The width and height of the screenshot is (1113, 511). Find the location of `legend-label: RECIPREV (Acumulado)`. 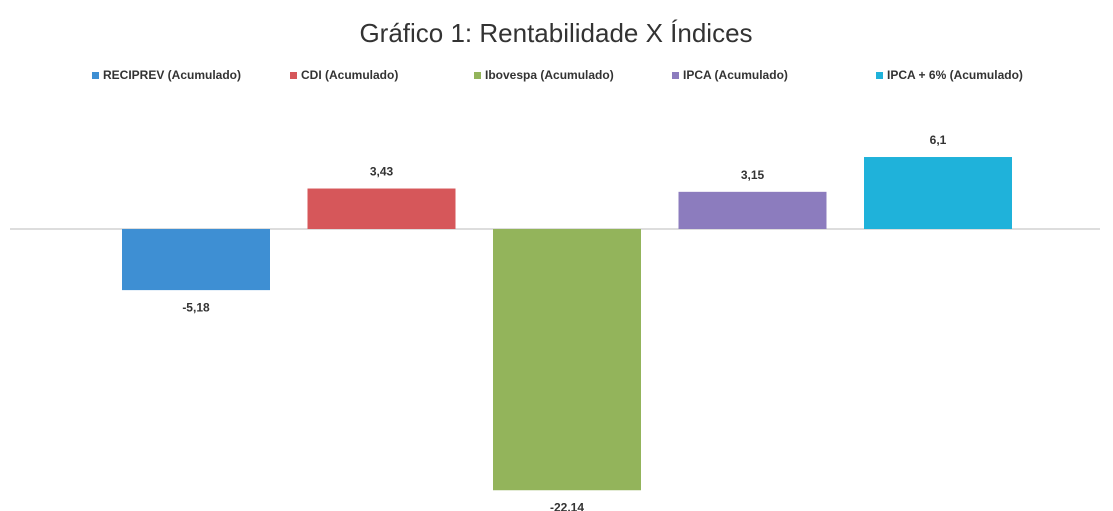

legend-label: RECIPREV (Acumulado) is located at coordinates (172, 75).